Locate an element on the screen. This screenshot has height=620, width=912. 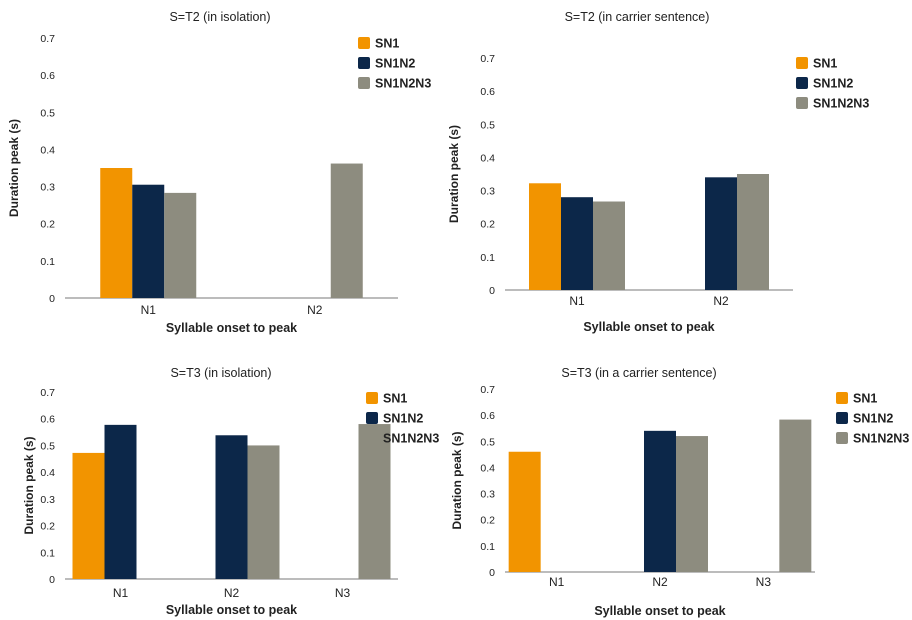
chart-title: S=T3 (in a carrier sentence) is located at coordinates (638, 373).